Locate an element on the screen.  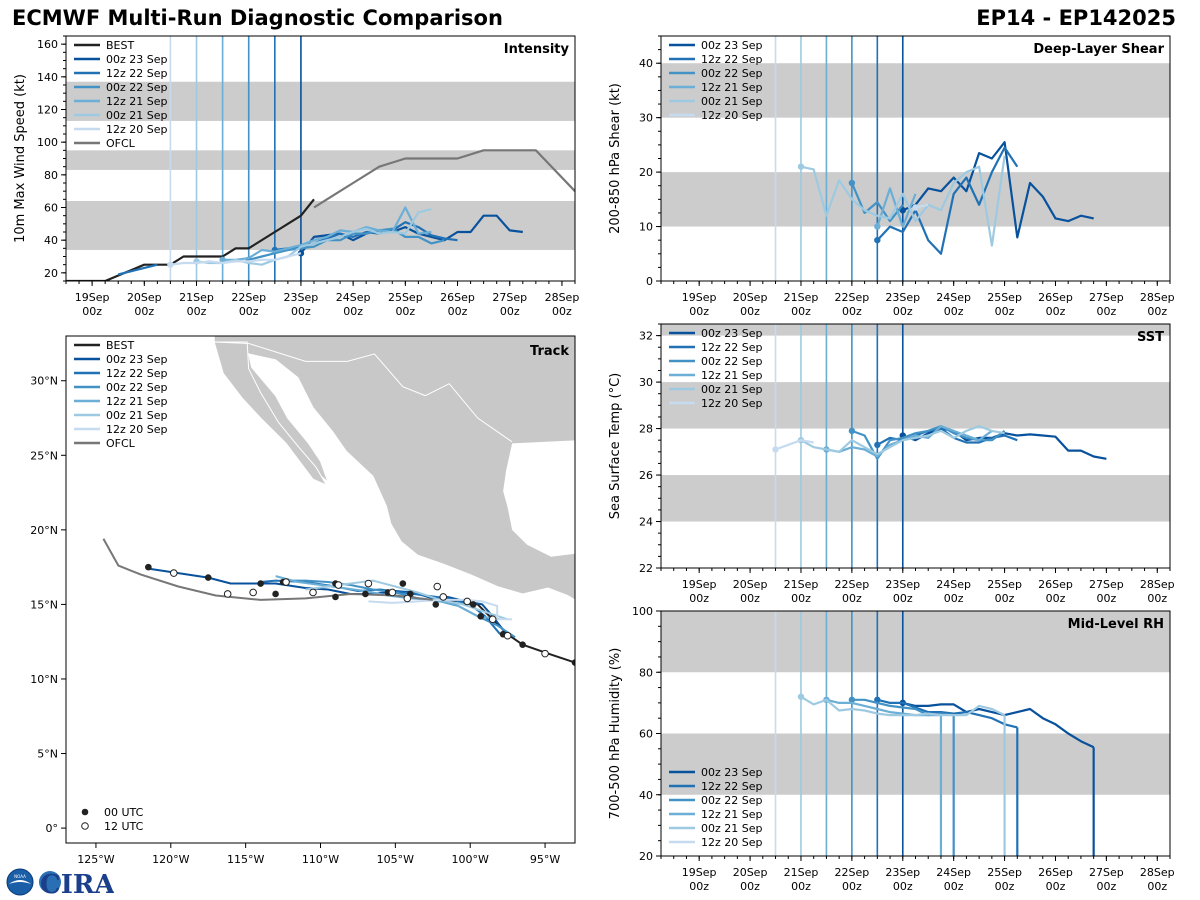
cira-logo: NOAA CIRA is located at coordinates (60, 883).